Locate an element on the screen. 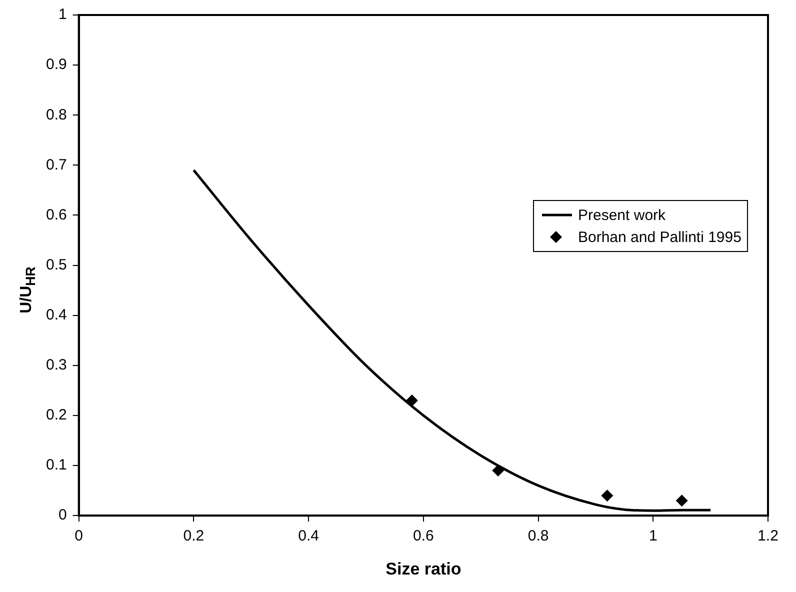 The height and width of the screenshot is (592, 796). x-tick-label: 0 is located at coordinates (79, 536).